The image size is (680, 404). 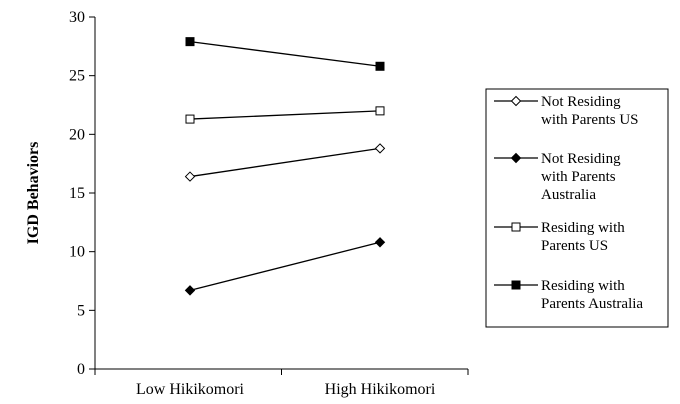 What do you see at coordinates (574, 246) in the screenshot?
I see `legend-label: Parents US` at bounding box center [574, 246].